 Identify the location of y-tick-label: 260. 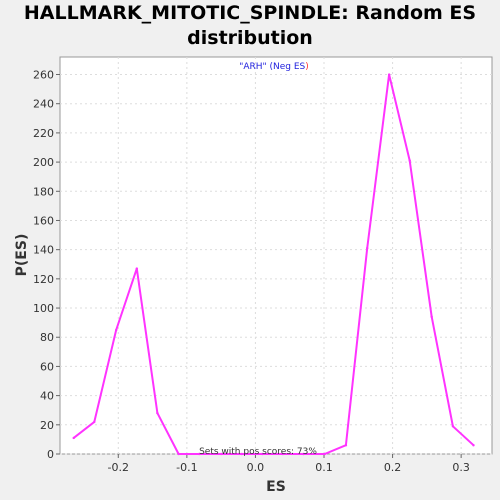
(43, 75).